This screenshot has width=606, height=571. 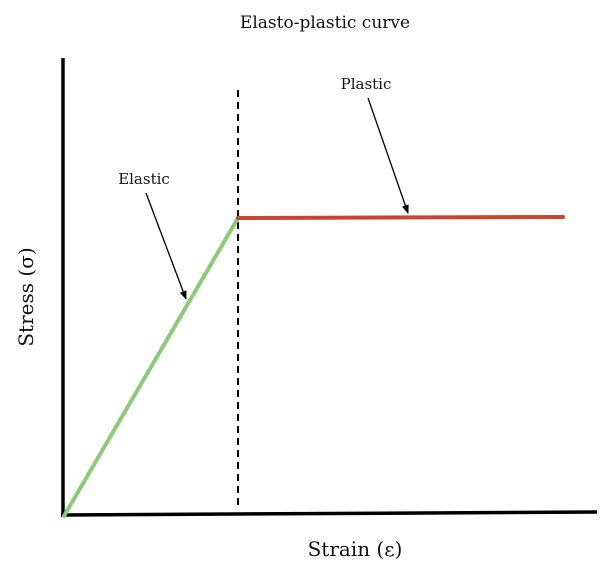 I want to click on elastic-label: Elastic, so click(x=144, y=179).